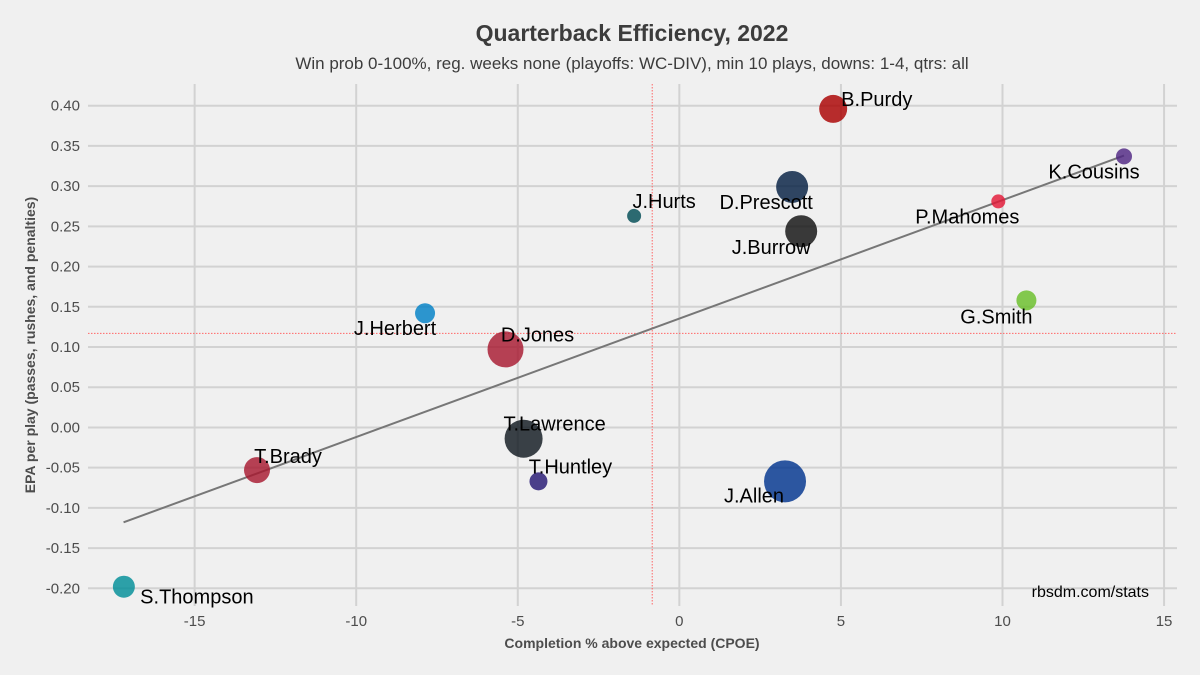  What do you see at coordinates (395, 329) in the screenshot?
I see `point-label: J.Herbert` at bounding box center [395, 329].